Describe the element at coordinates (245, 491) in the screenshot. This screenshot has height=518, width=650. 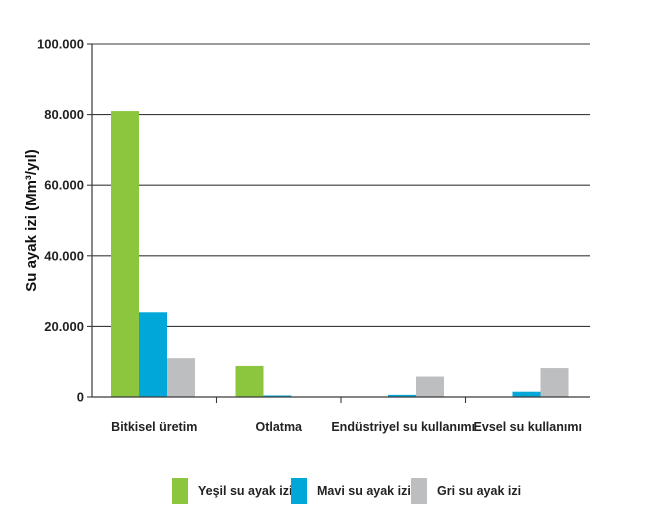
I see `legend-label: Yeşil su ayak izi` at that location.